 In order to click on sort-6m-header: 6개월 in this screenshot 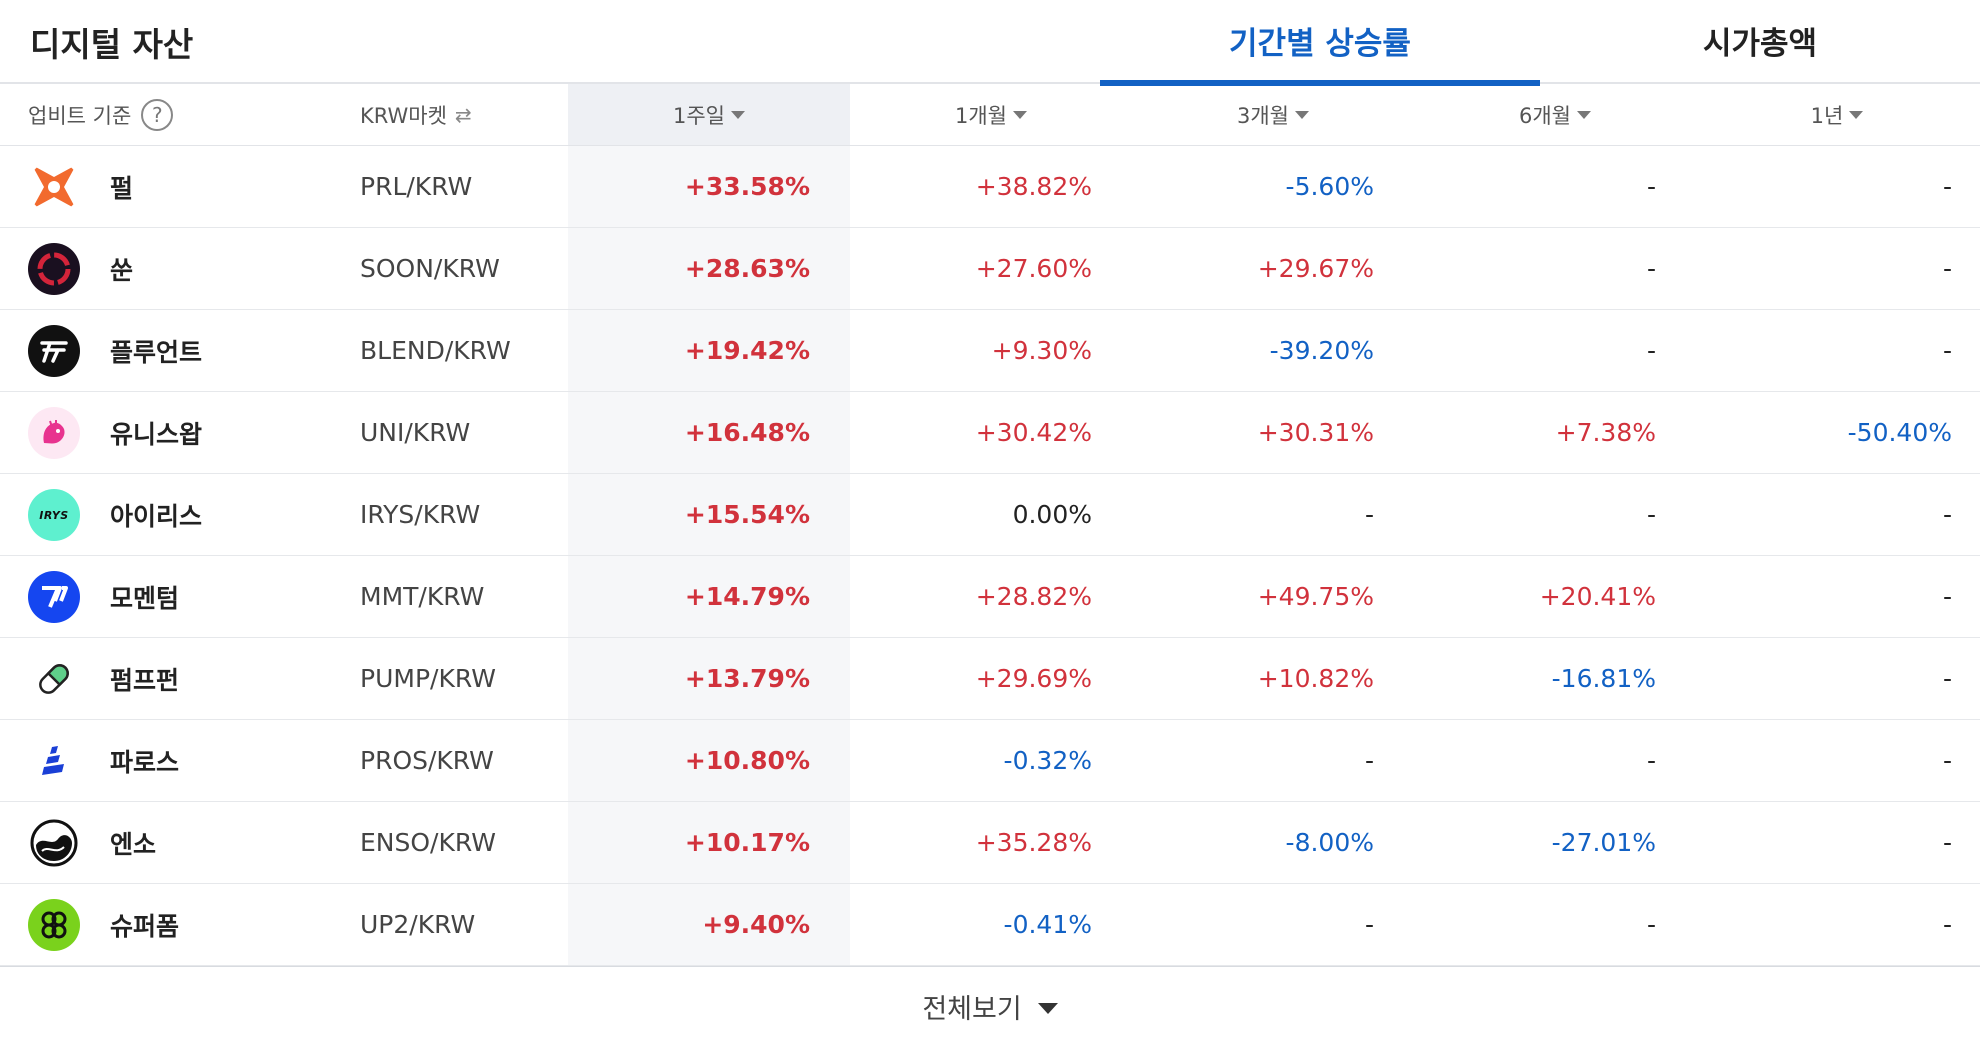, I will do `click(1555, 114)`.